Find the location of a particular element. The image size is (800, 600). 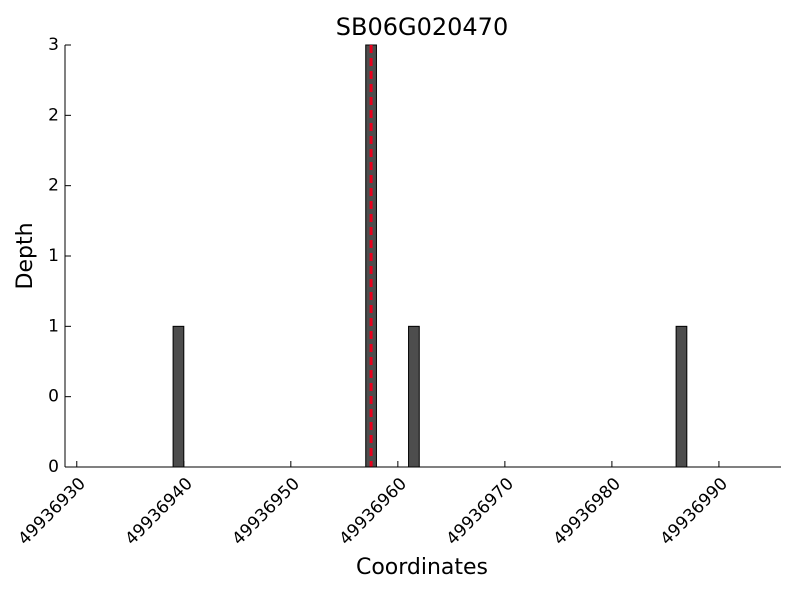

x-axis-label: Coordinates is located at coordinates (422, 567).